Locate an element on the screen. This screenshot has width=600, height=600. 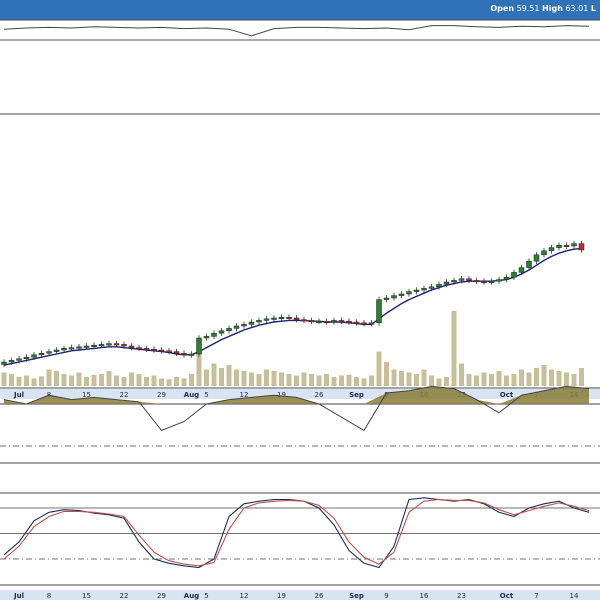
x-tick-label: 26 is located at coordinates (319, 596).